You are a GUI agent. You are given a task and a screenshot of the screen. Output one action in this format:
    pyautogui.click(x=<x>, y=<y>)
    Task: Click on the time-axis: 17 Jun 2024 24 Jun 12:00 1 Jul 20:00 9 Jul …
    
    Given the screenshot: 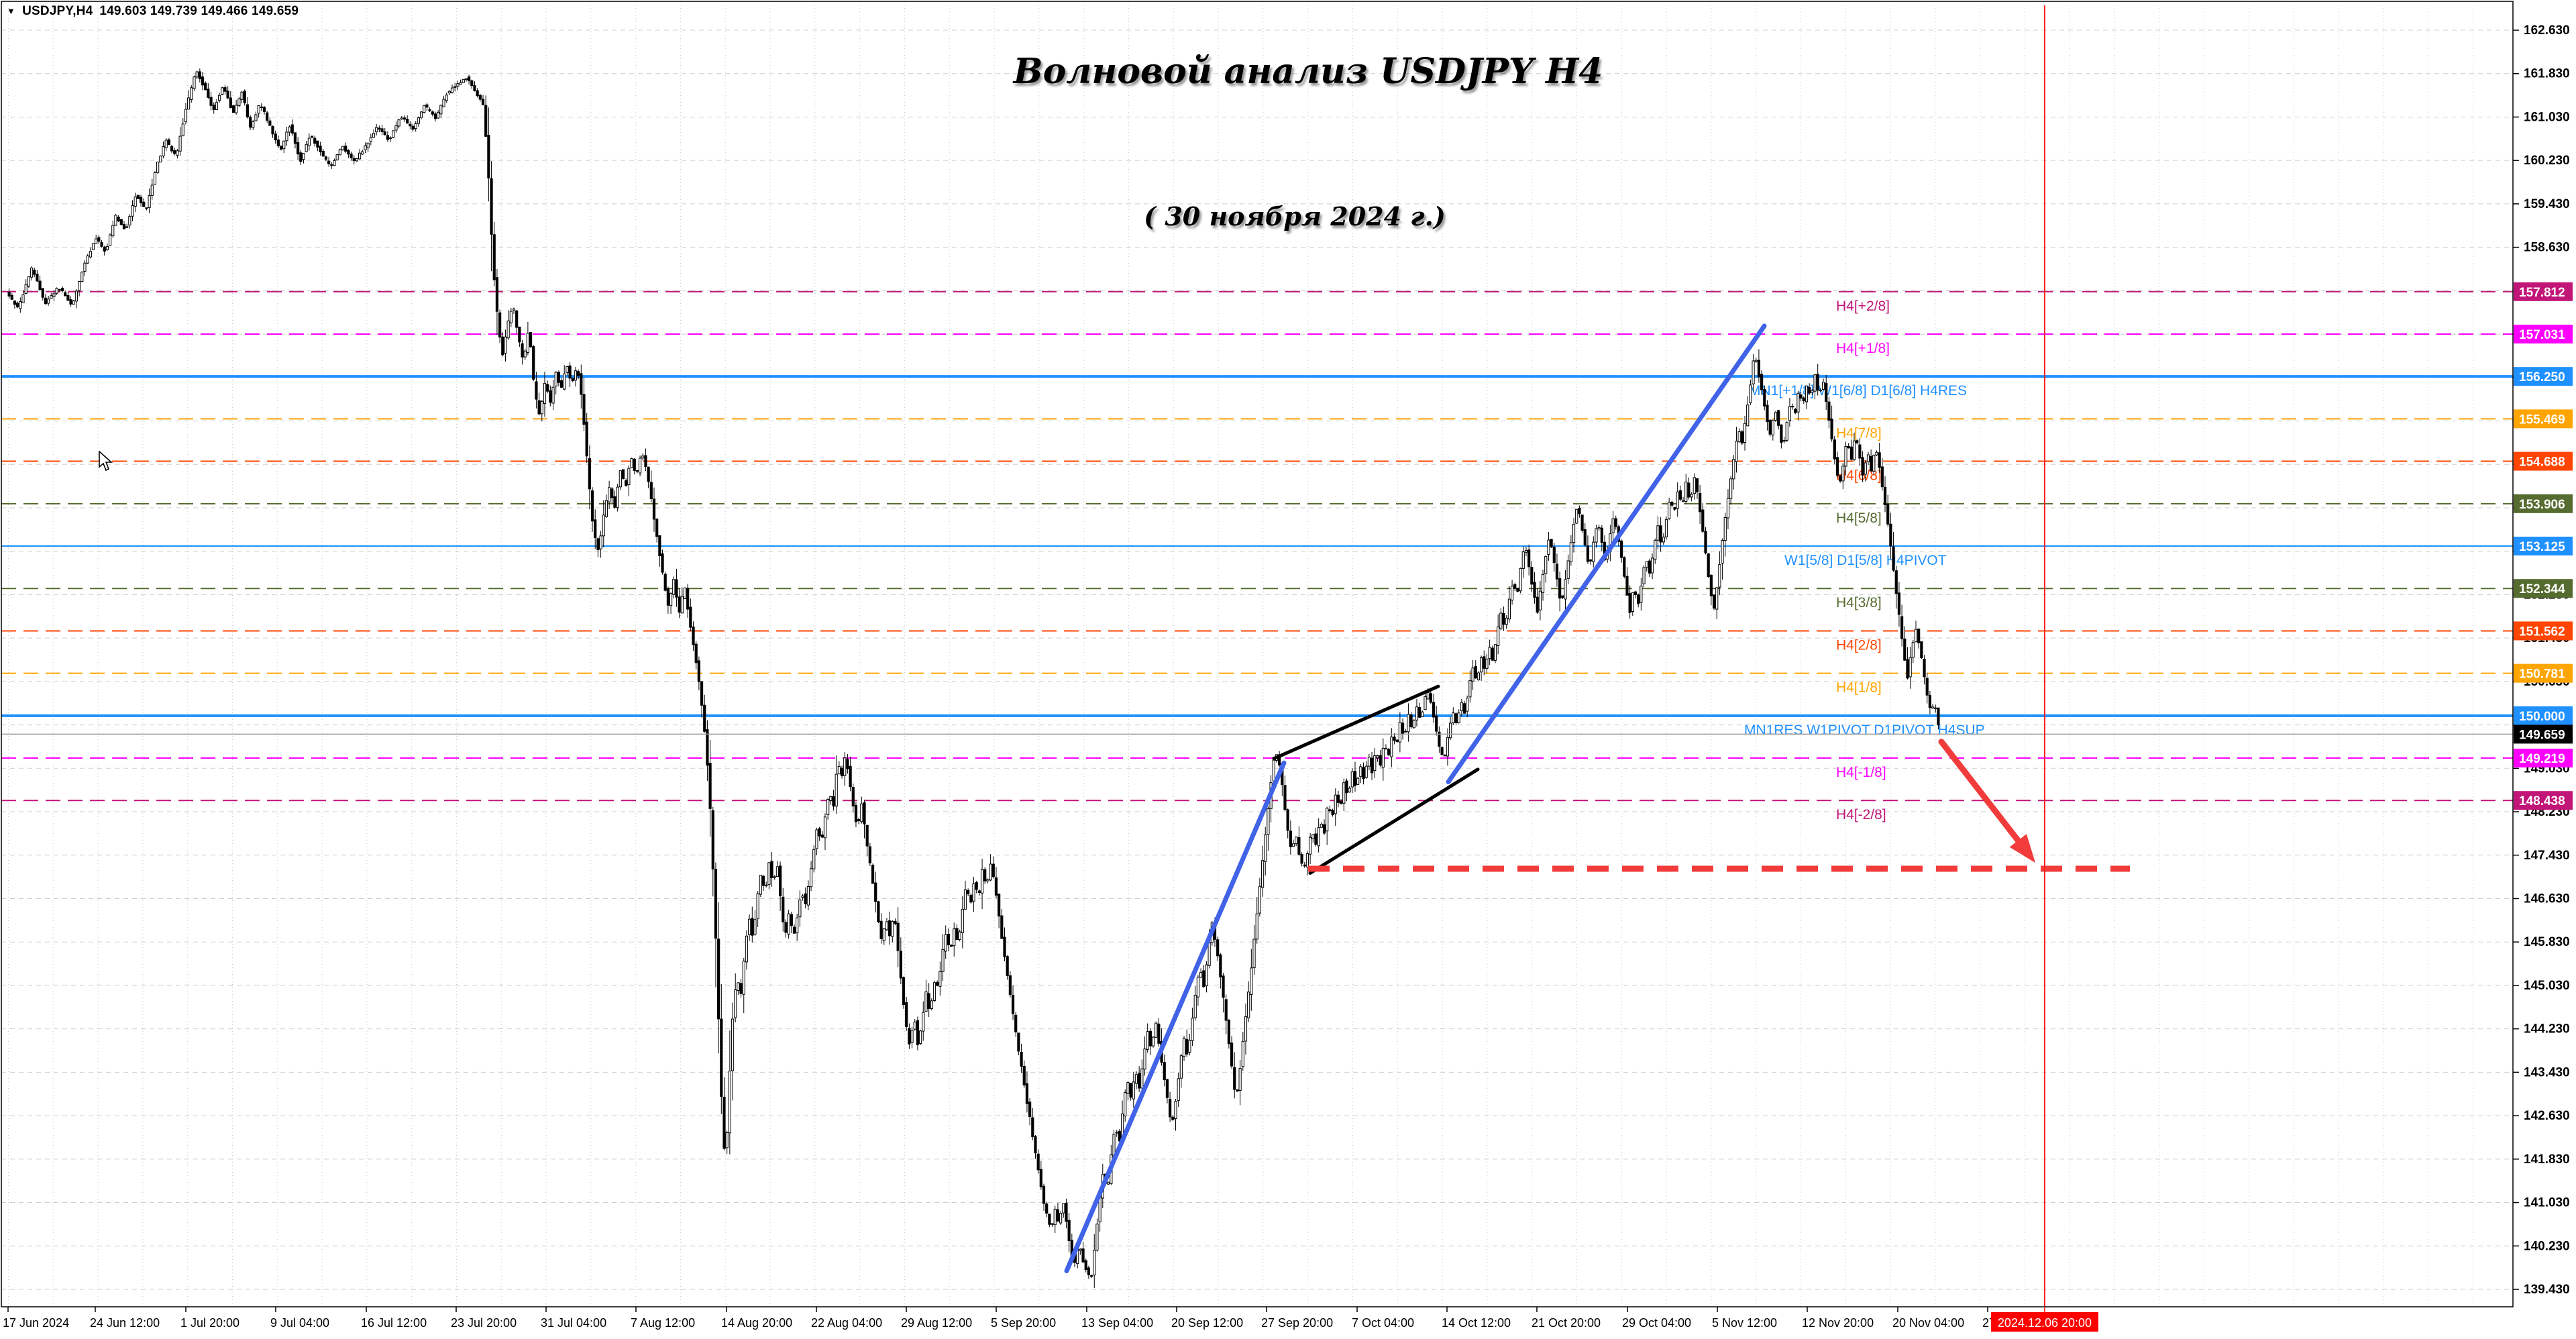 What is the action you would take?
    pyautogui.click(x=1050, y=1319)
    